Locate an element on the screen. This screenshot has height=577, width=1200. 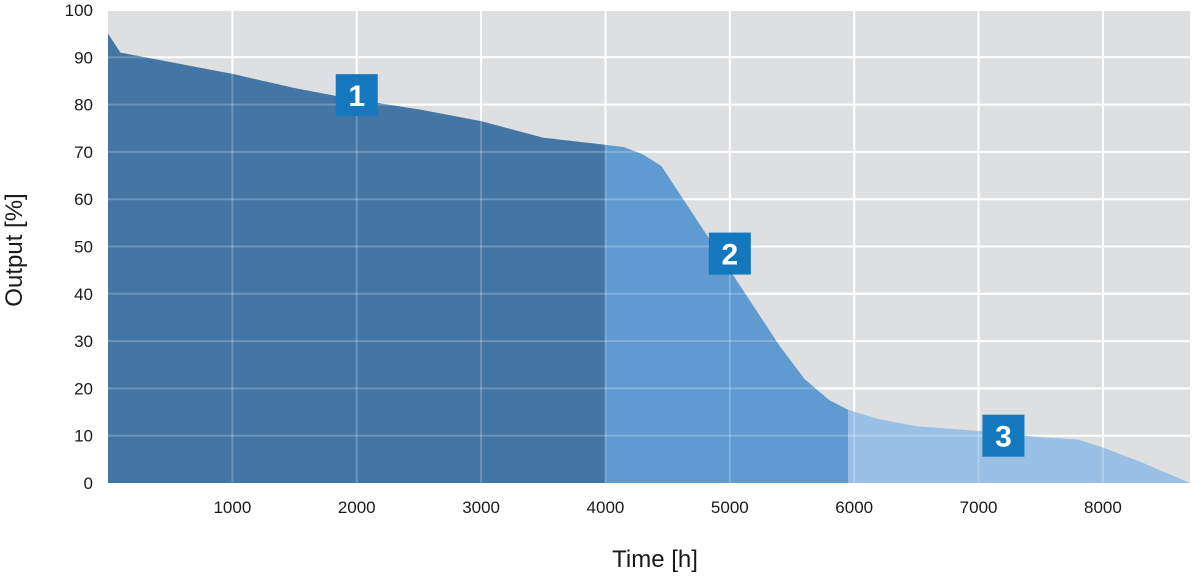
y-tick-label: 70 is located at coordinates (83, 152).